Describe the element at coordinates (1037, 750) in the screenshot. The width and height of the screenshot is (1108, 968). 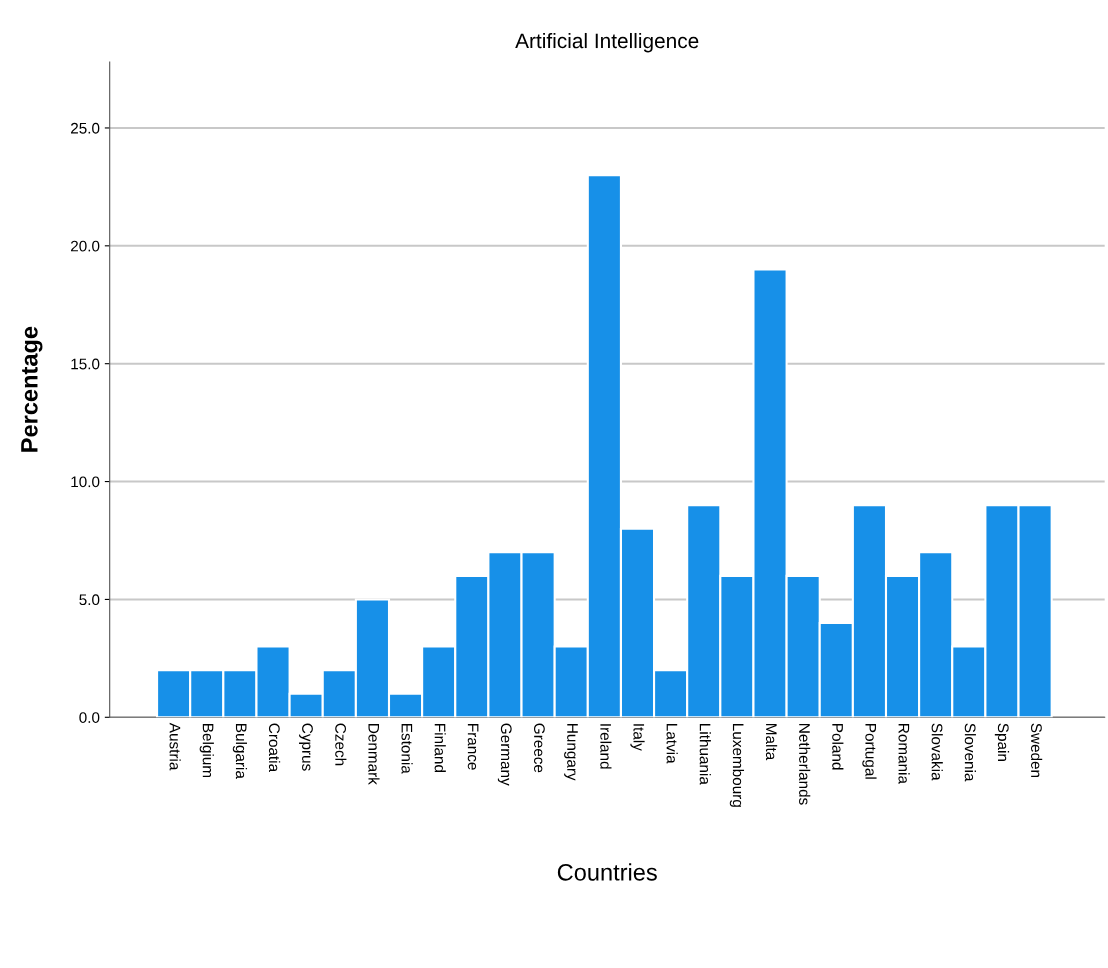
I see `x-tick-label: Sweden` at that location.